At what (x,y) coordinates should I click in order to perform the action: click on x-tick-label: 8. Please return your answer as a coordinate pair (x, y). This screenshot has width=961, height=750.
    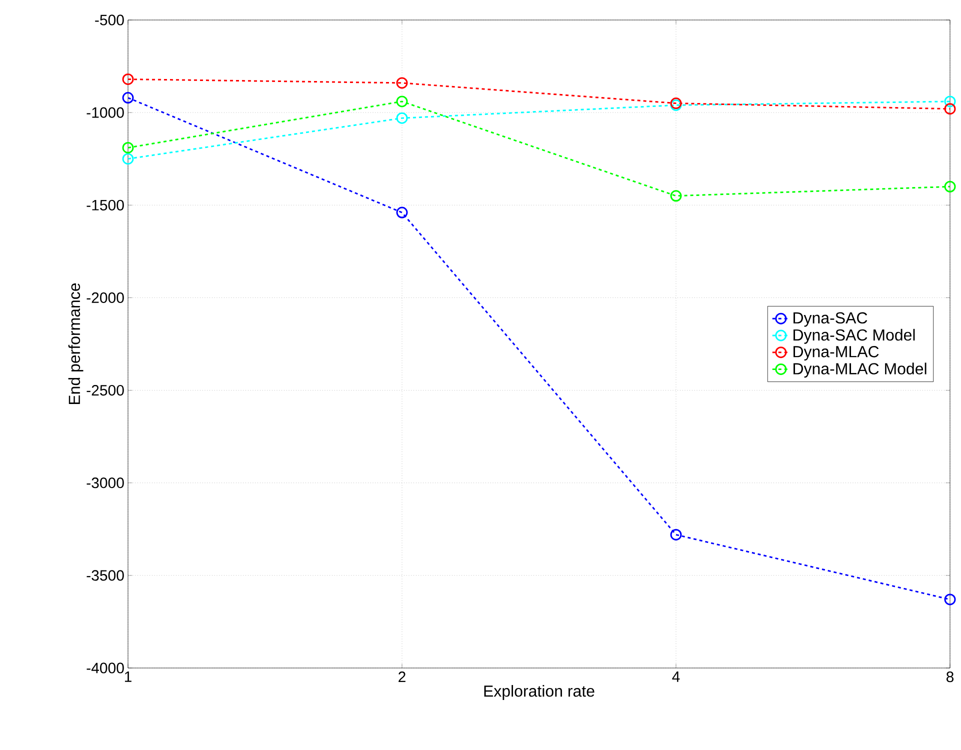
    Looking at the image, I should click on (950, 677).